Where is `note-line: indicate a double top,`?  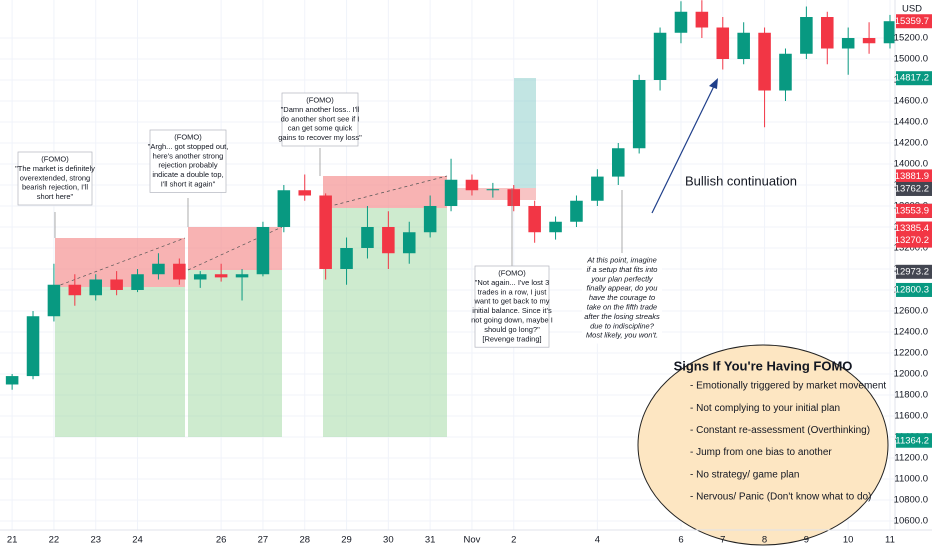 note-line: indicate a double top, is located at coordinates (187, 174).